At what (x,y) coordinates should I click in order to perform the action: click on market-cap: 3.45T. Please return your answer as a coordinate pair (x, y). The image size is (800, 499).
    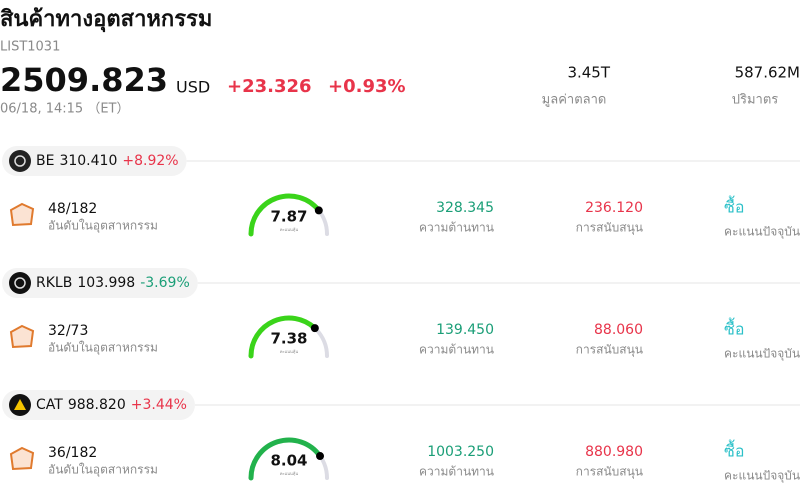
    Looking at the image, I should click on (588, 73).